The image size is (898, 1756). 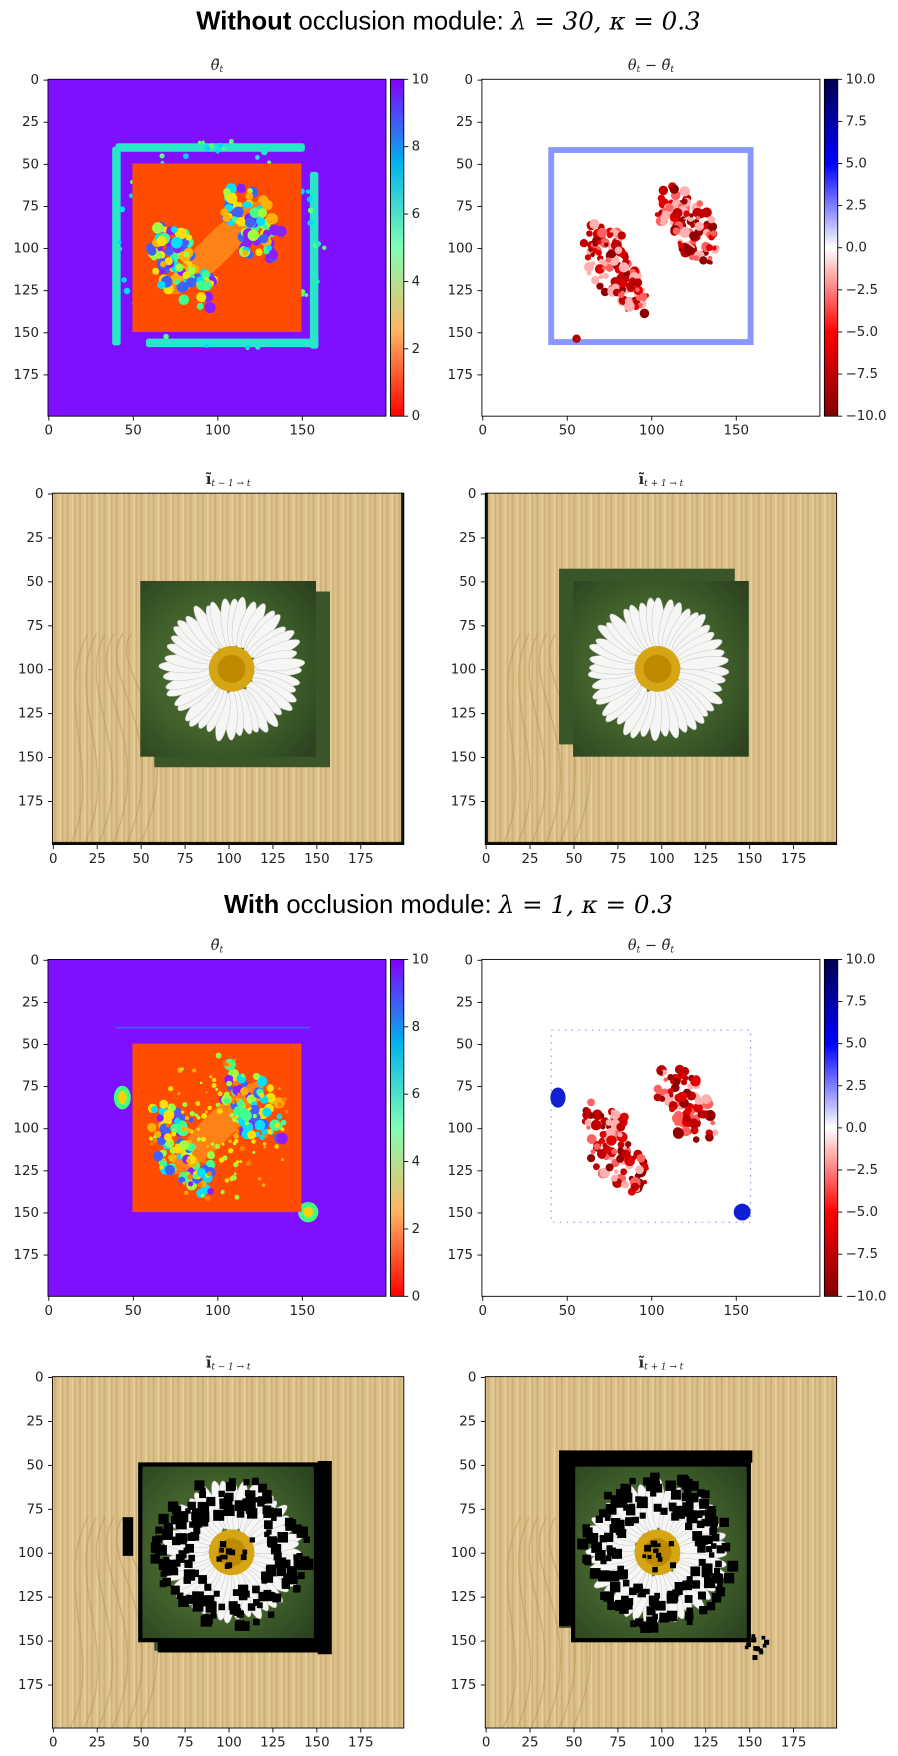 What do you see at coordinates (632, 946) in the screenshot?
I see `title-text: θ` at bounding box center [632, 946].